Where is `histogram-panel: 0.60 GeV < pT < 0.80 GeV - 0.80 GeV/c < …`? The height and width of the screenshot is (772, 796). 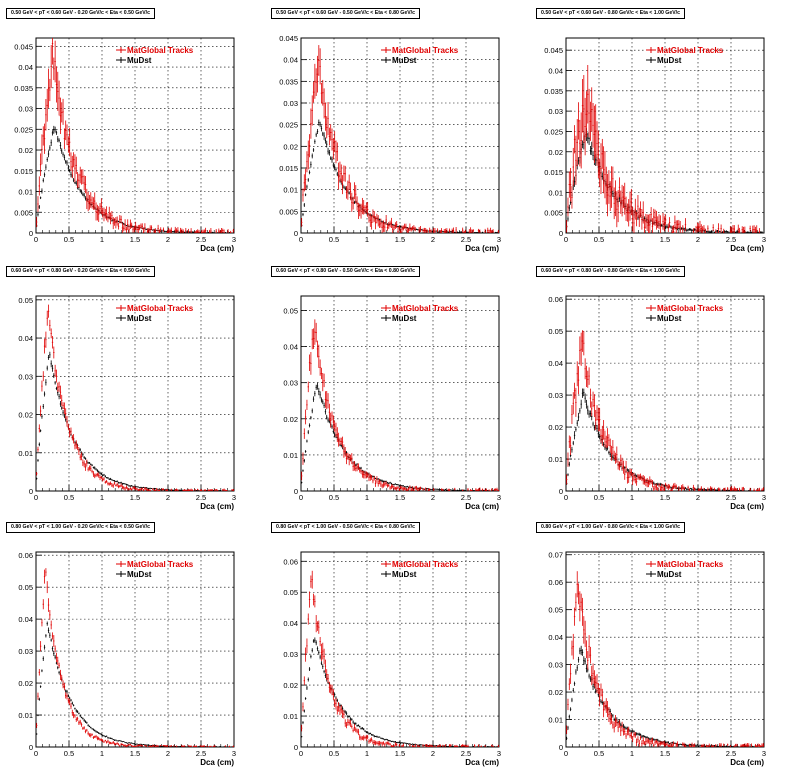
histogram-panel: 0.60 GeV < pT < 0.80 GeV - 0.80 GeV/c < … is located at coordinates (664, 391).